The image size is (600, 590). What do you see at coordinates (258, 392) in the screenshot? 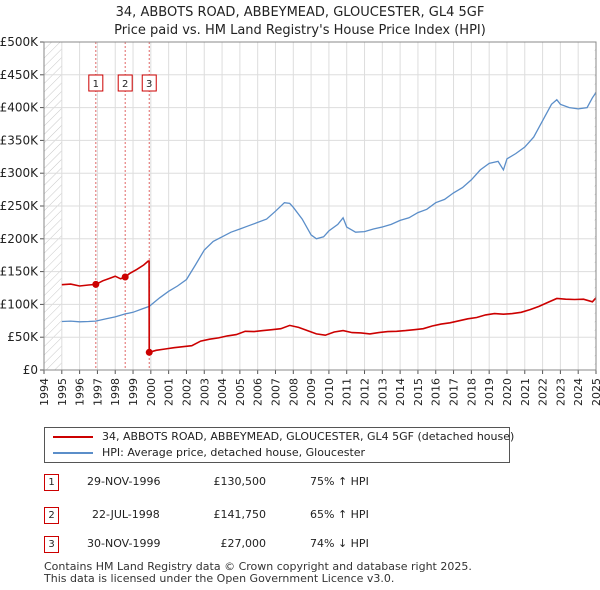
I see `x-tick-label: 2006` at bounding box center [258, 392].